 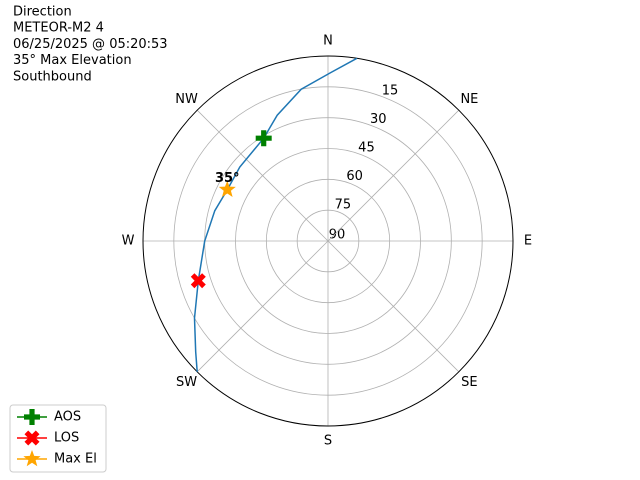 I want to click on r-tick-label: 15, so click(x=390, y=91).